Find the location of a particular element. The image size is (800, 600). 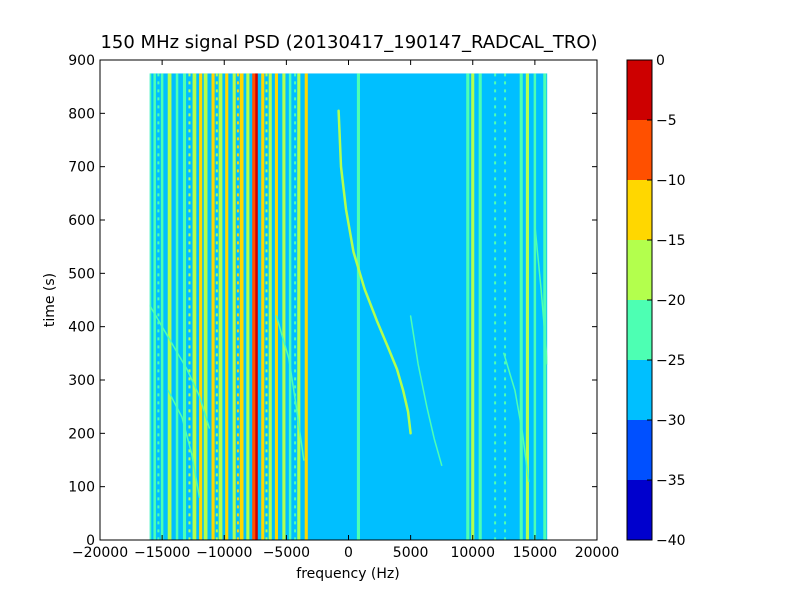

x-tick-label: 10000 is located at coordinates (472, 553).